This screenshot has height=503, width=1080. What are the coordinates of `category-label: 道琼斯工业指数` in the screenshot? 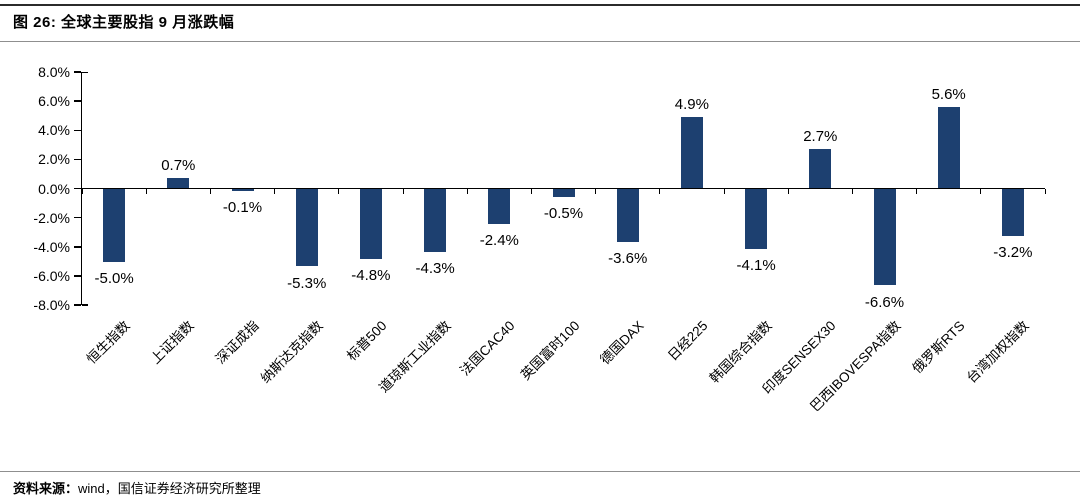 It's located at (415, 357).